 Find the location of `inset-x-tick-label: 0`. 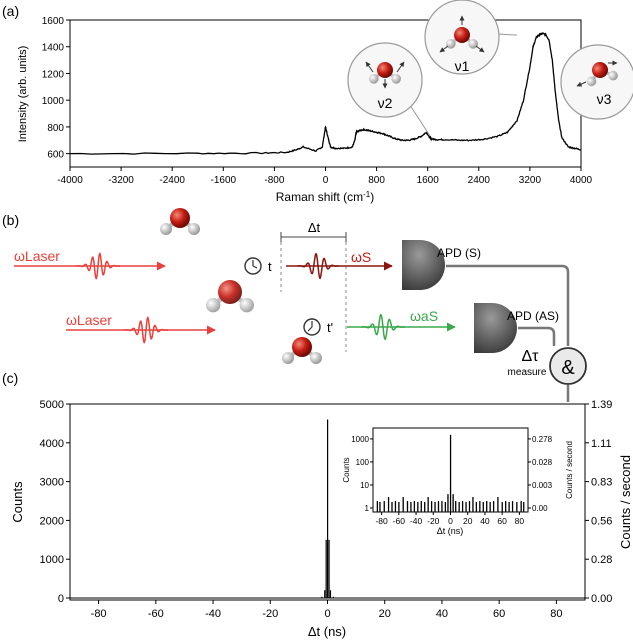

inset-x-tick-label: 0 is located at coordinates (450, 521).